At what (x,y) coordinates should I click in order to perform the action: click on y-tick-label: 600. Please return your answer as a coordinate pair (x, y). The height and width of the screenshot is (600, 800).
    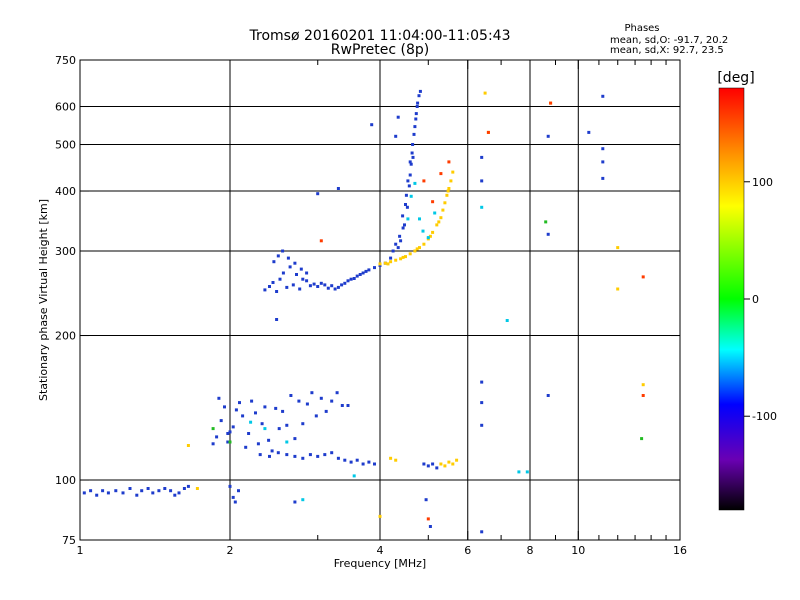
    Looking at the image, I should click on (65, 107).